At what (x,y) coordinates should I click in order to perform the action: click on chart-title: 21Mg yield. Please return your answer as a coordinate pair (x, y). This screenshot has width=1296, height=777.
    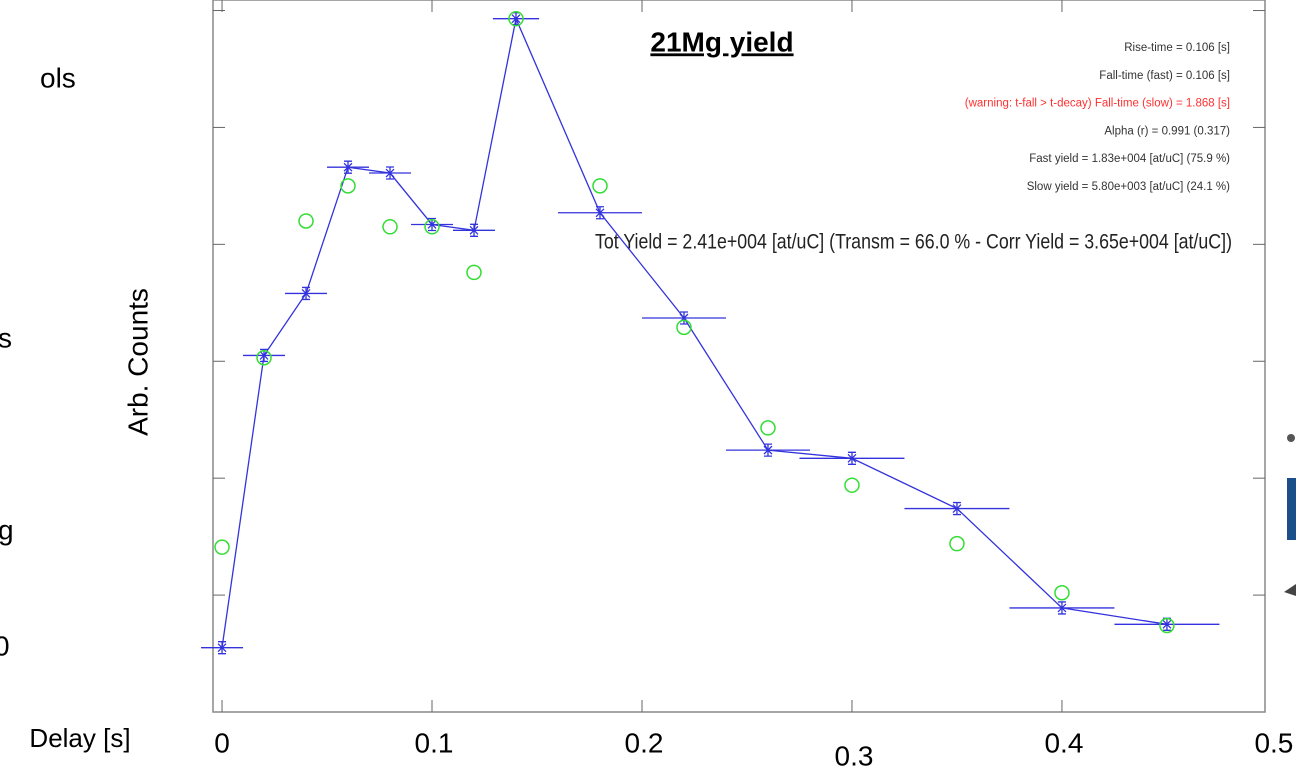
    Looking at the image, I should click on (721, 41).